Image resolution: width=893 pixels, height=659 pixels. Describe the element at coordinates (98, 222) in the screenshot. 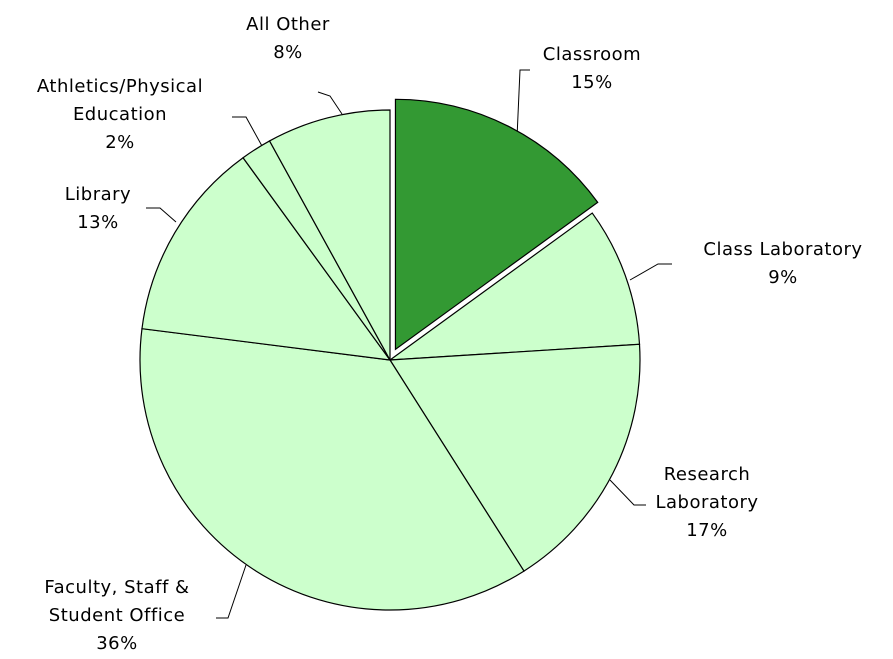

I see `value-label: 13%` at that location.